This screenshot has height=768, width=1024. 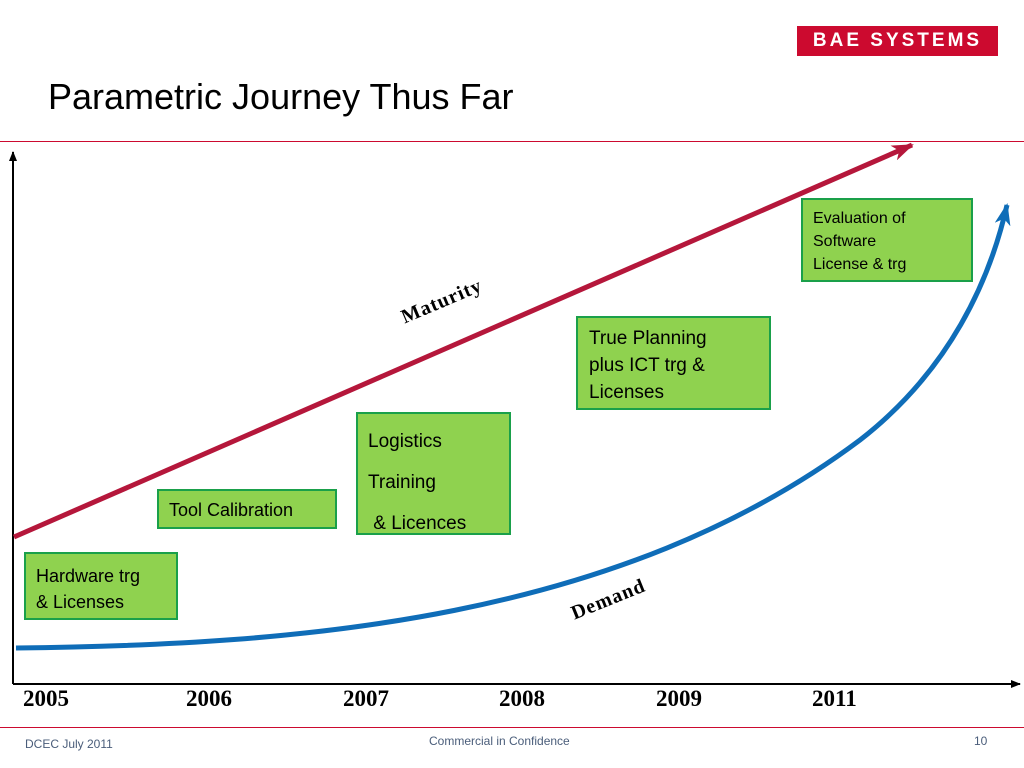 I want to click on bae-systems-logo: BAE SYSTEMS, so click(x=897, y=41).